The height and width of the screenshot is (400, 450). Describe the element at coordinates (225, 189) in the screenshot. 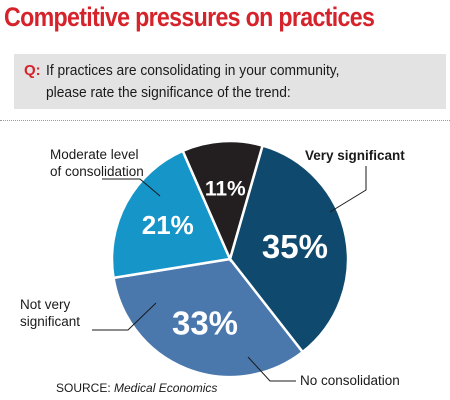

I see `value-moderate-consolidation: 11%` at that location.